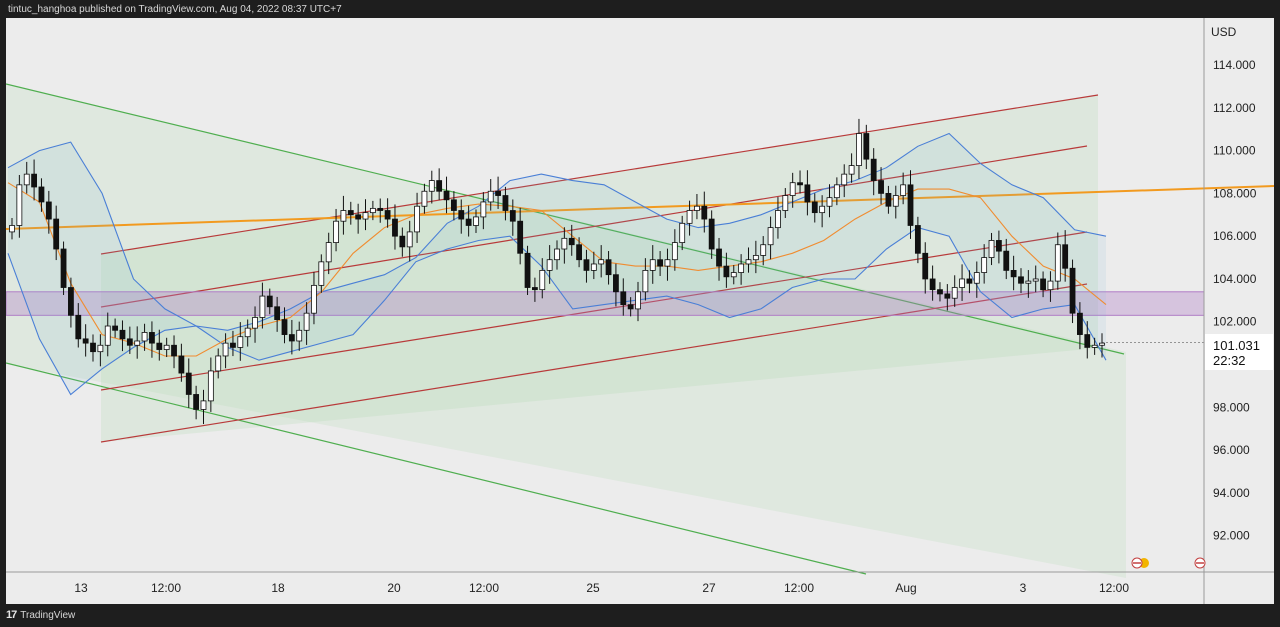 This screenshot has height=627, width=1280. What do you see at coordinates (1224, 32) in the screenshot?
I see `currency-label: USD` at bounding box center [1224, 32].